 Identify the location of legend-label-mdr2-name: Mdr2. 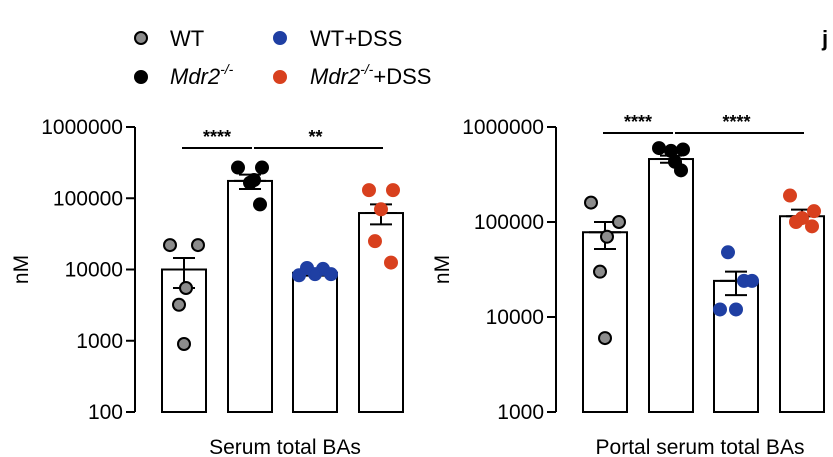
(195, 76).